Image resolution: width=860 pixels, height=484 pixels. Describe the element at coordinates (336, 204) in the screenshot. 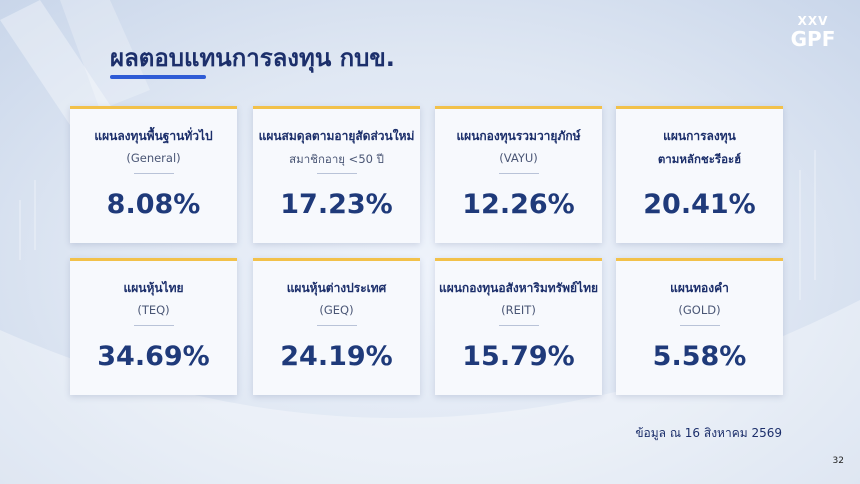

I see `card-value: 17.23%` at that location.